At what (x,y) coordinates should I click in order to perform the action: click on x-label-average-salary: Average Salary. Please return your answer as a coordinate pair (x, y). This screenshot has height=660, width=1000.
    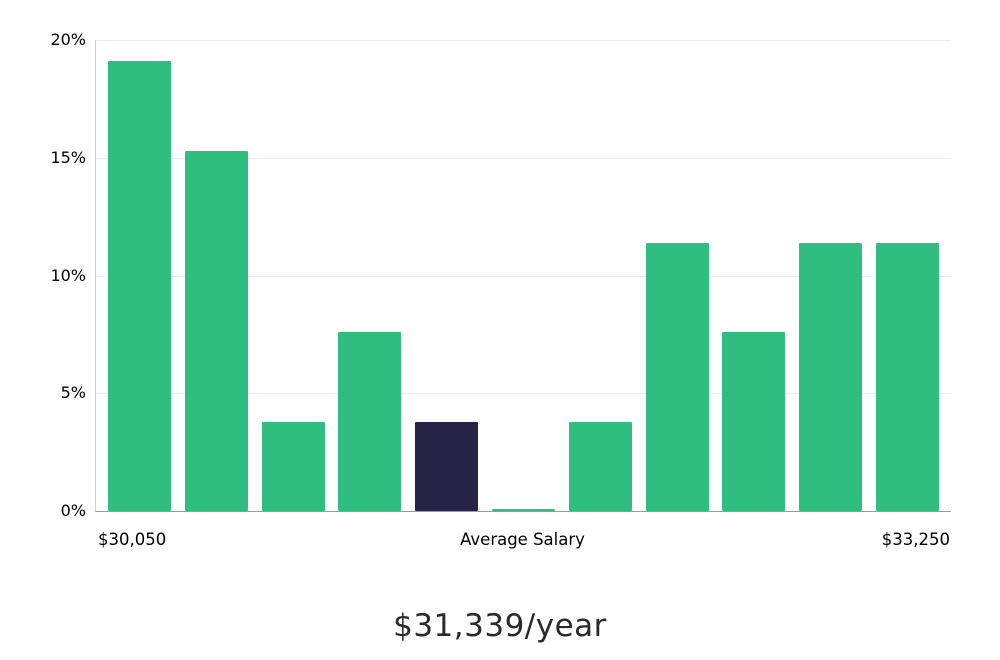
    Looking at the image, I should click on (522, 539).